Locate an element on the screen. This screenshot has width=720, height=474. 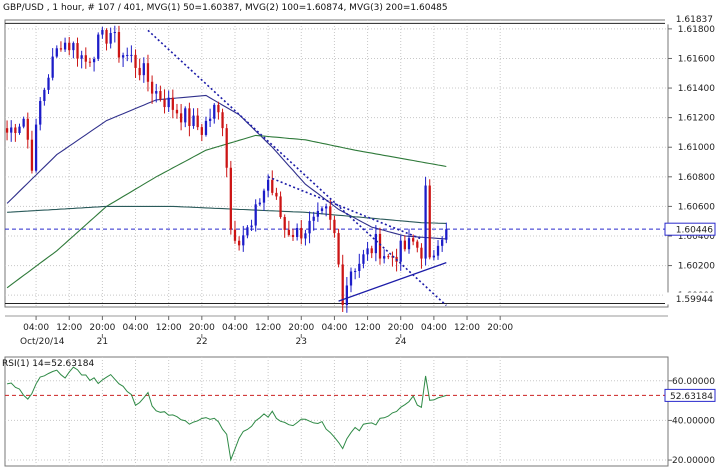
price-tick-label: 1.60200 is located at coordinates (696, 267).